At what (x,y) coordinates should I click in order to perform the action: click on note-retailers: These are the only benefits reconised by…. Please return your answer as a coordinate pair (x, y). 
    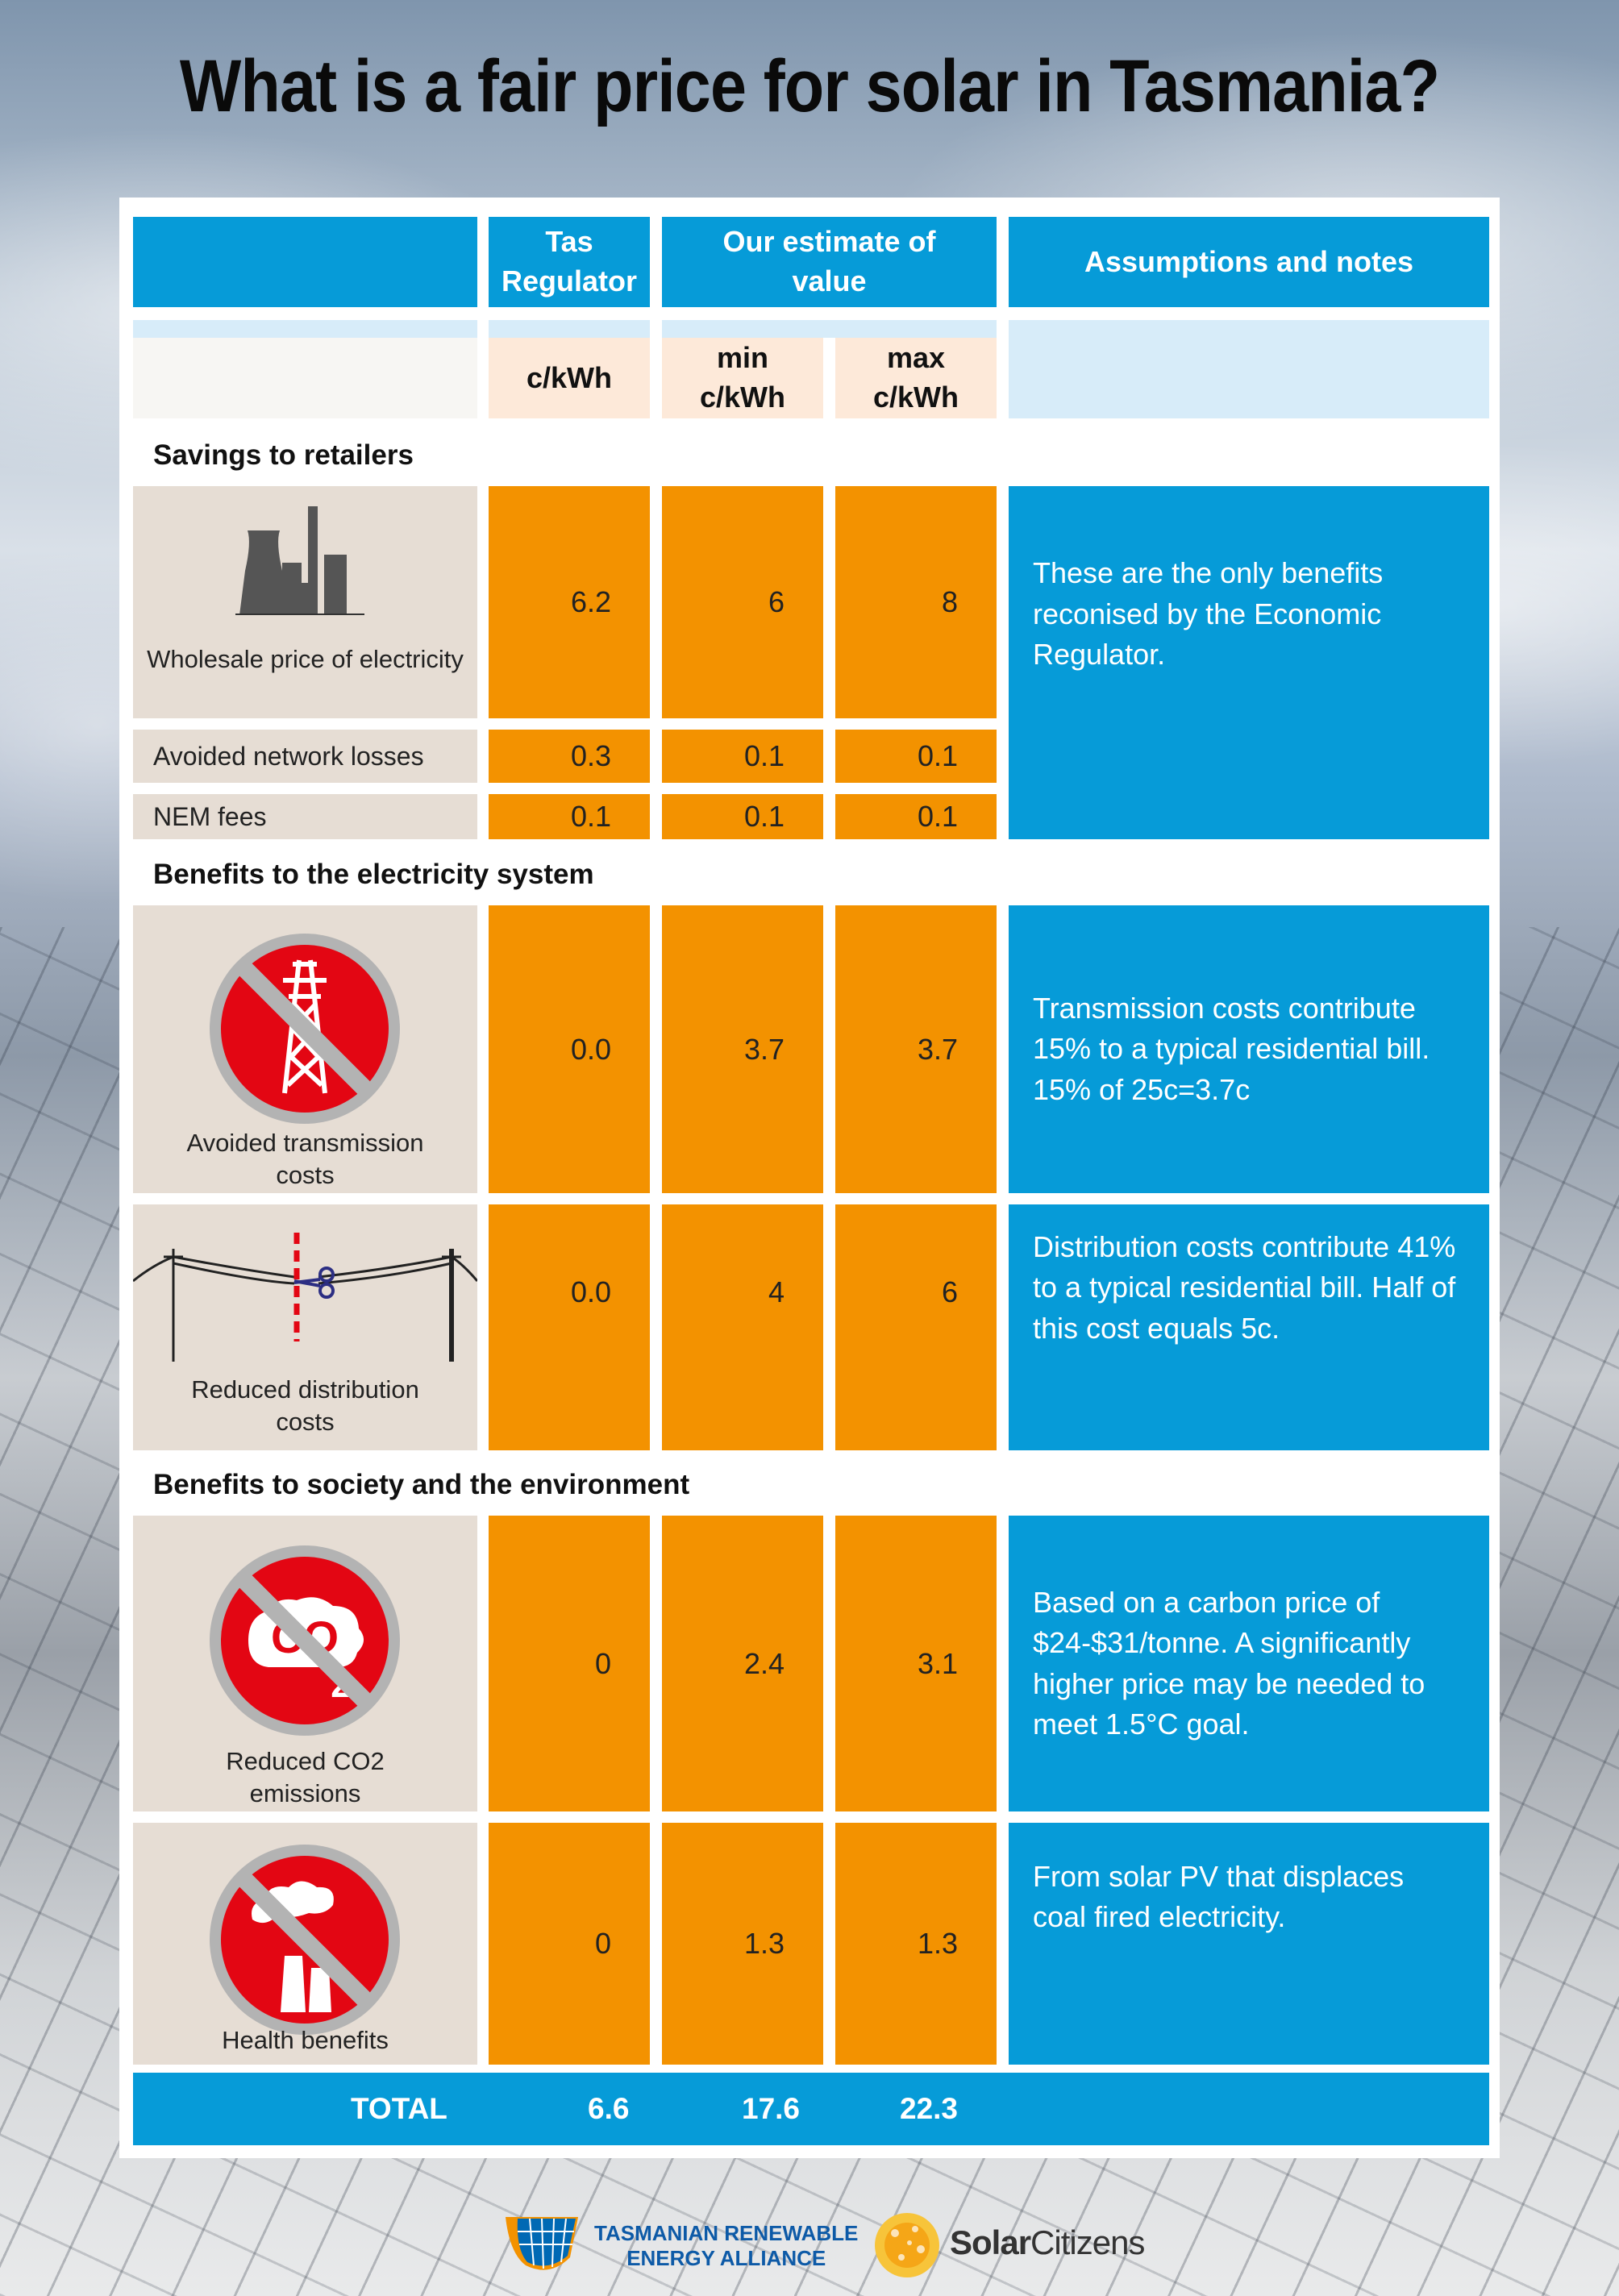
    Looking at the image, I should click on (1249, 662).